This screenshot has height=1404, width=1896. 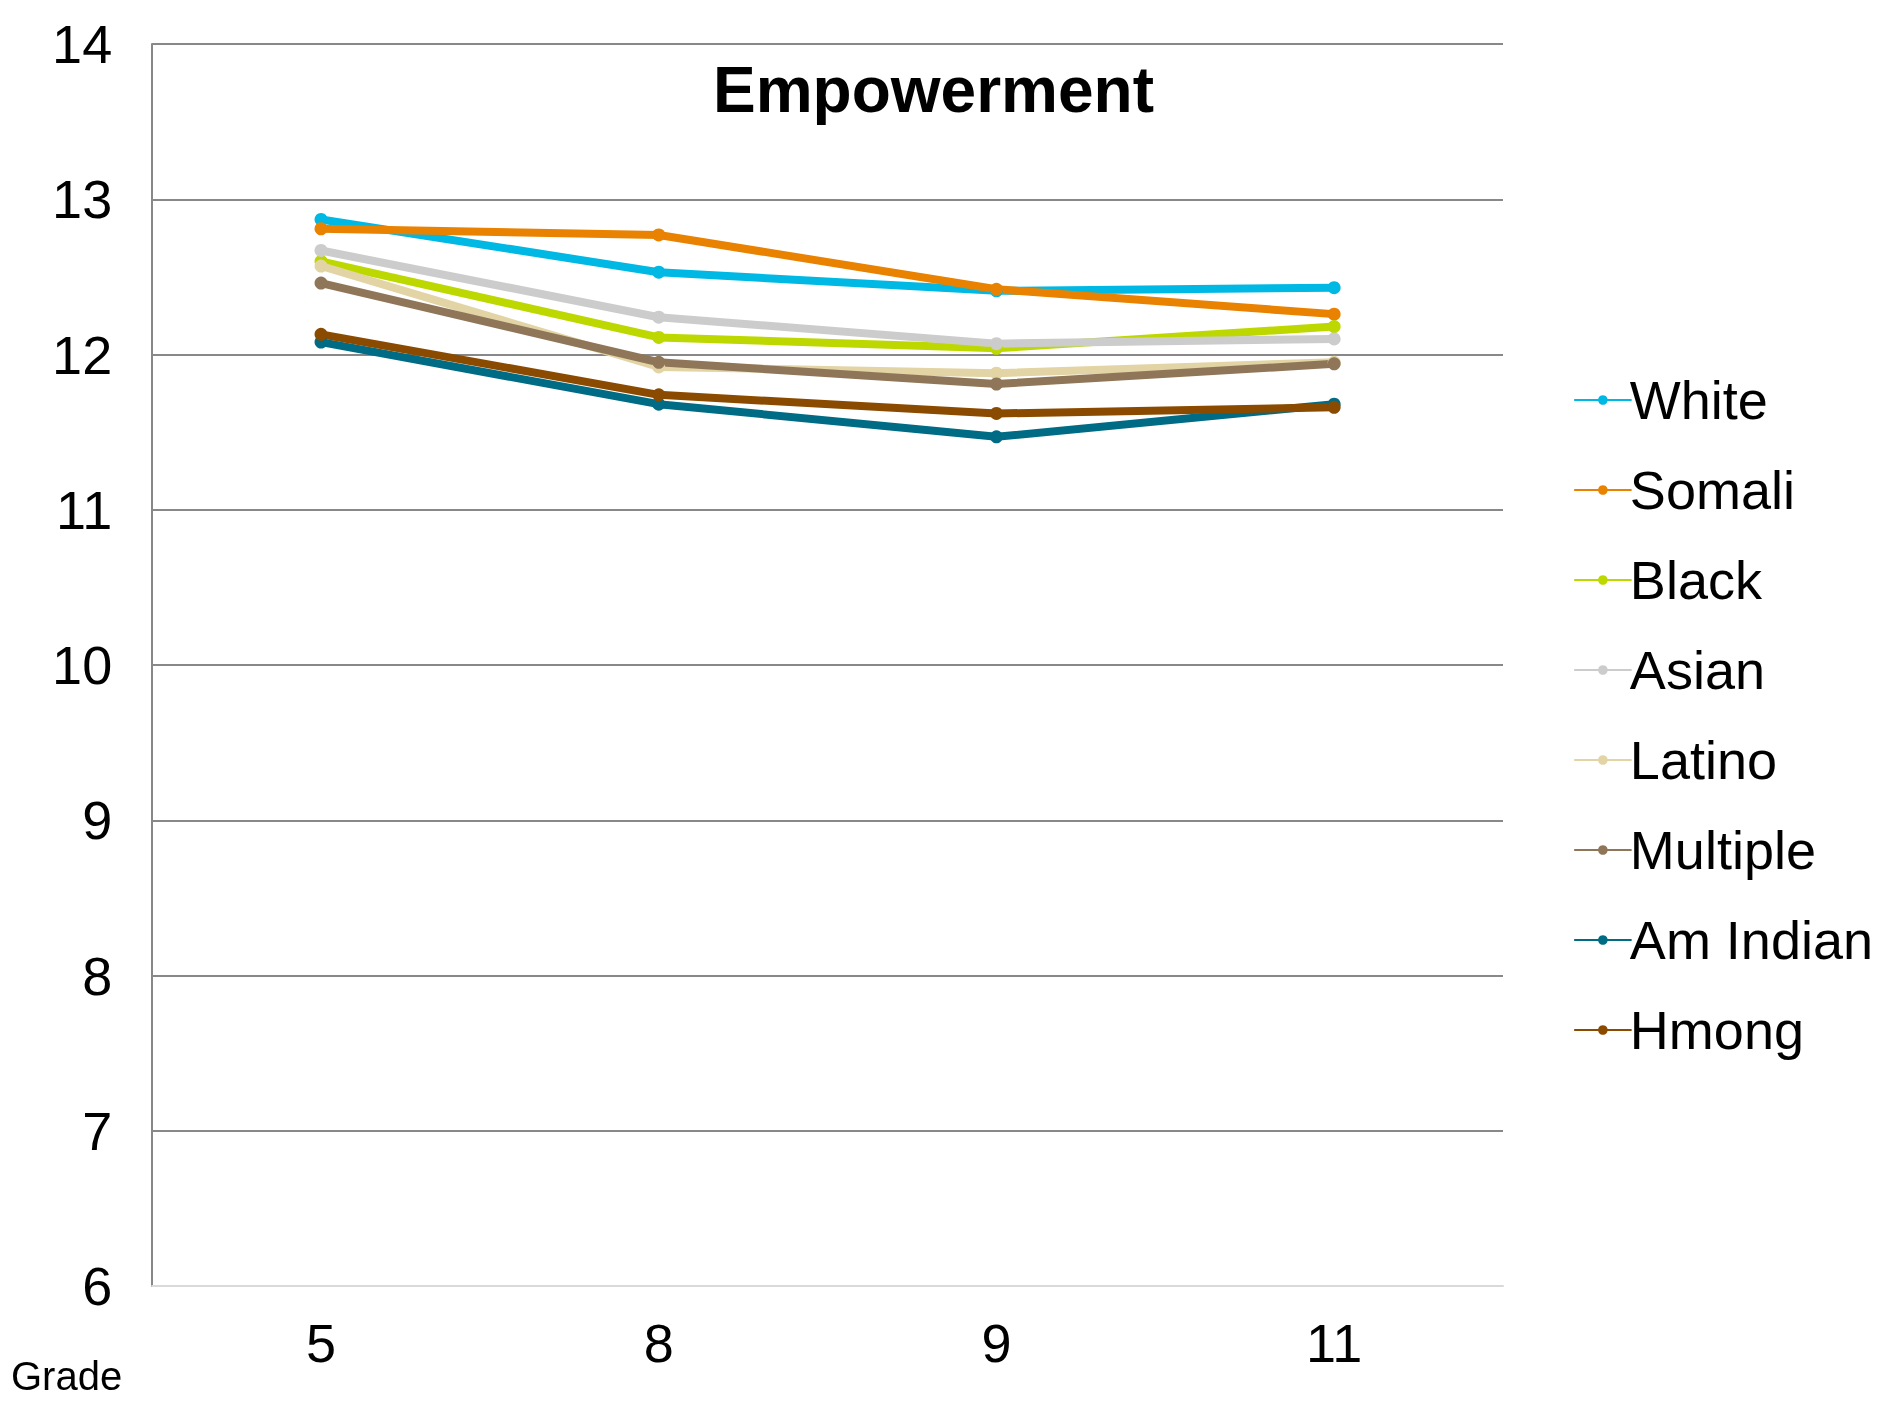 What do you see at coordinates (996, 1343) in the screenshot?
I see `x-tick-label: 9` at bounding box center [996, 1343].